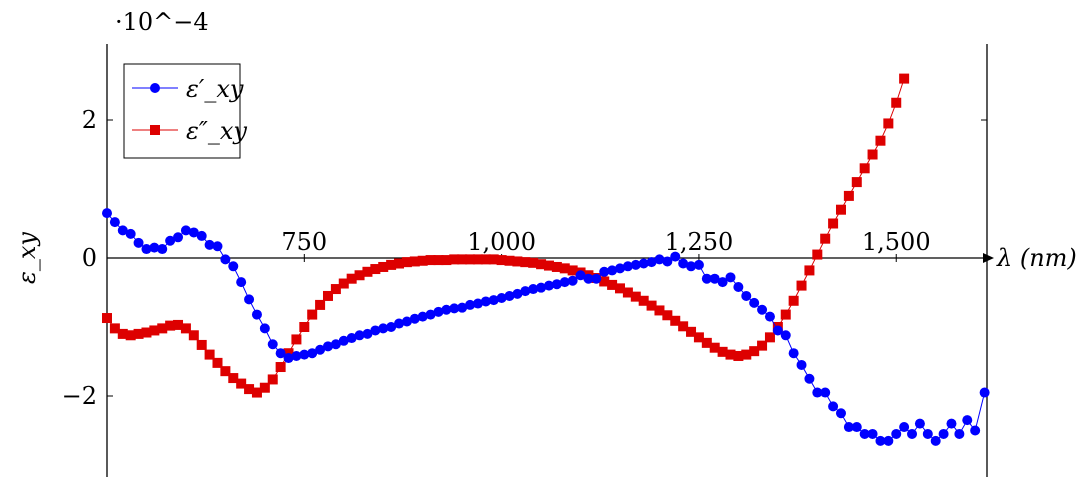  Describe the element at coordinates (27, 258) in the screenshot. I see `y-axis-title: ε_xy` at that location.